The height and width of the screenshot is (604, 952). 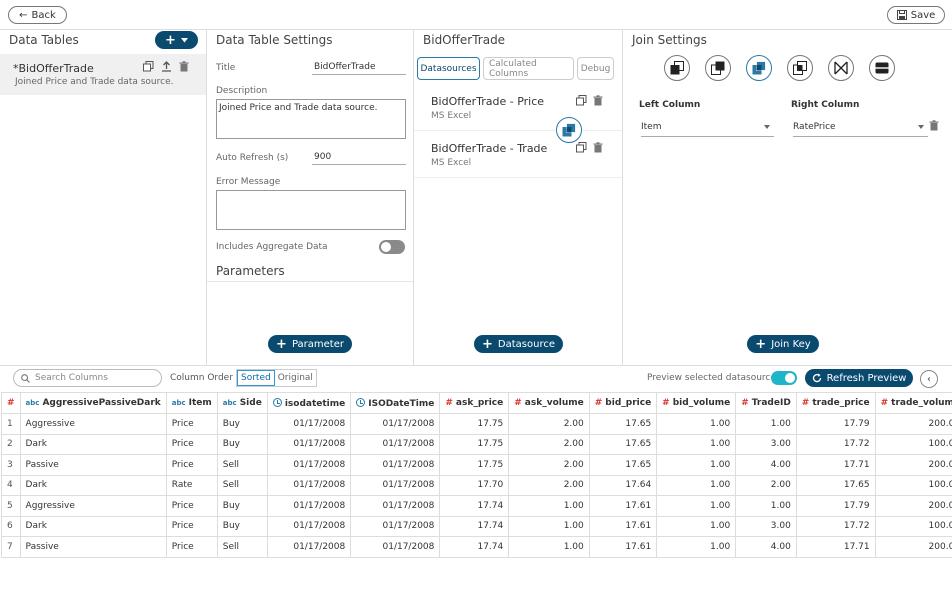 What do you see at coordinates (835, 444) in the screenshot?
I see `table-cell: 17.72` at bounding box center [835, 444].